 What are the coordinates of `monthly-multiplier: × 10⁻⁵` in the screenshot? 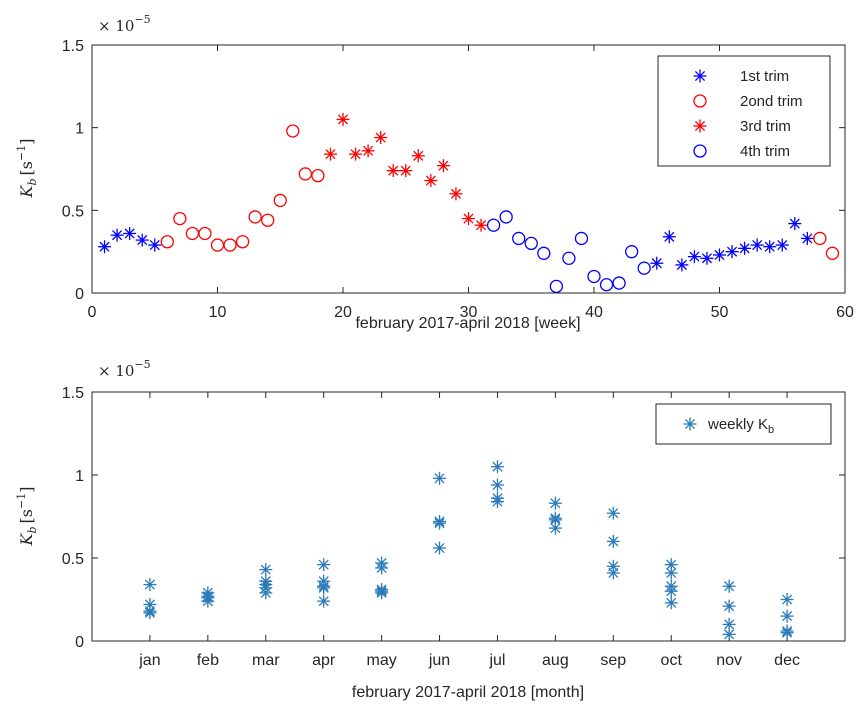 It's located at (124, 369).